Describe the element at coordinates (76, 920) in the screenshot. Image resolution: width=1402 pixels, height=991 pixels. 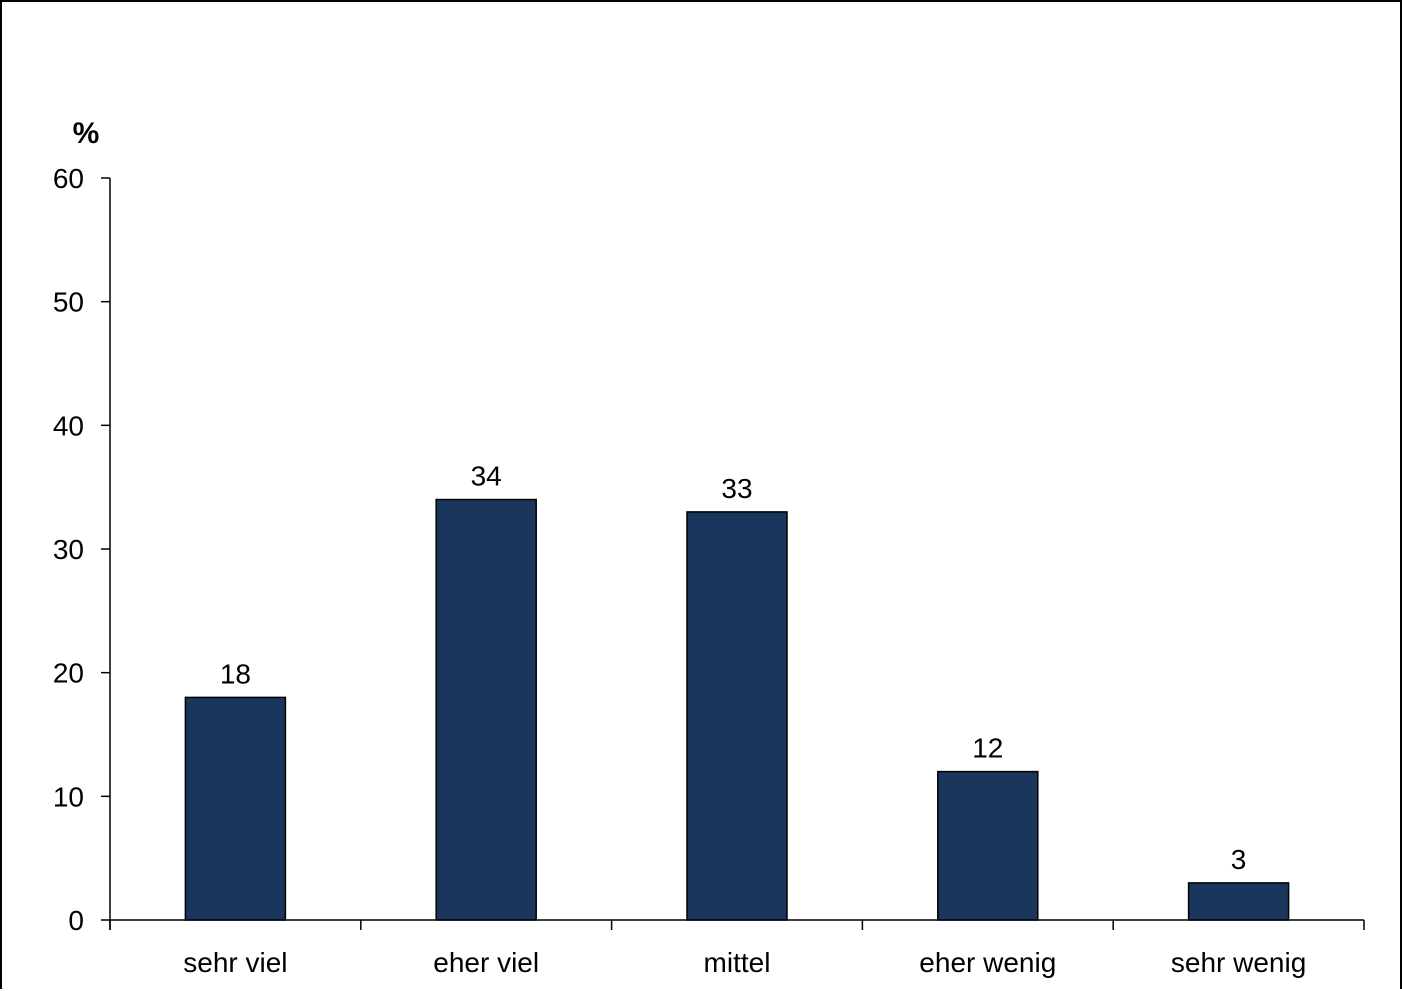
I see `y-tick-label: 0` at that location.